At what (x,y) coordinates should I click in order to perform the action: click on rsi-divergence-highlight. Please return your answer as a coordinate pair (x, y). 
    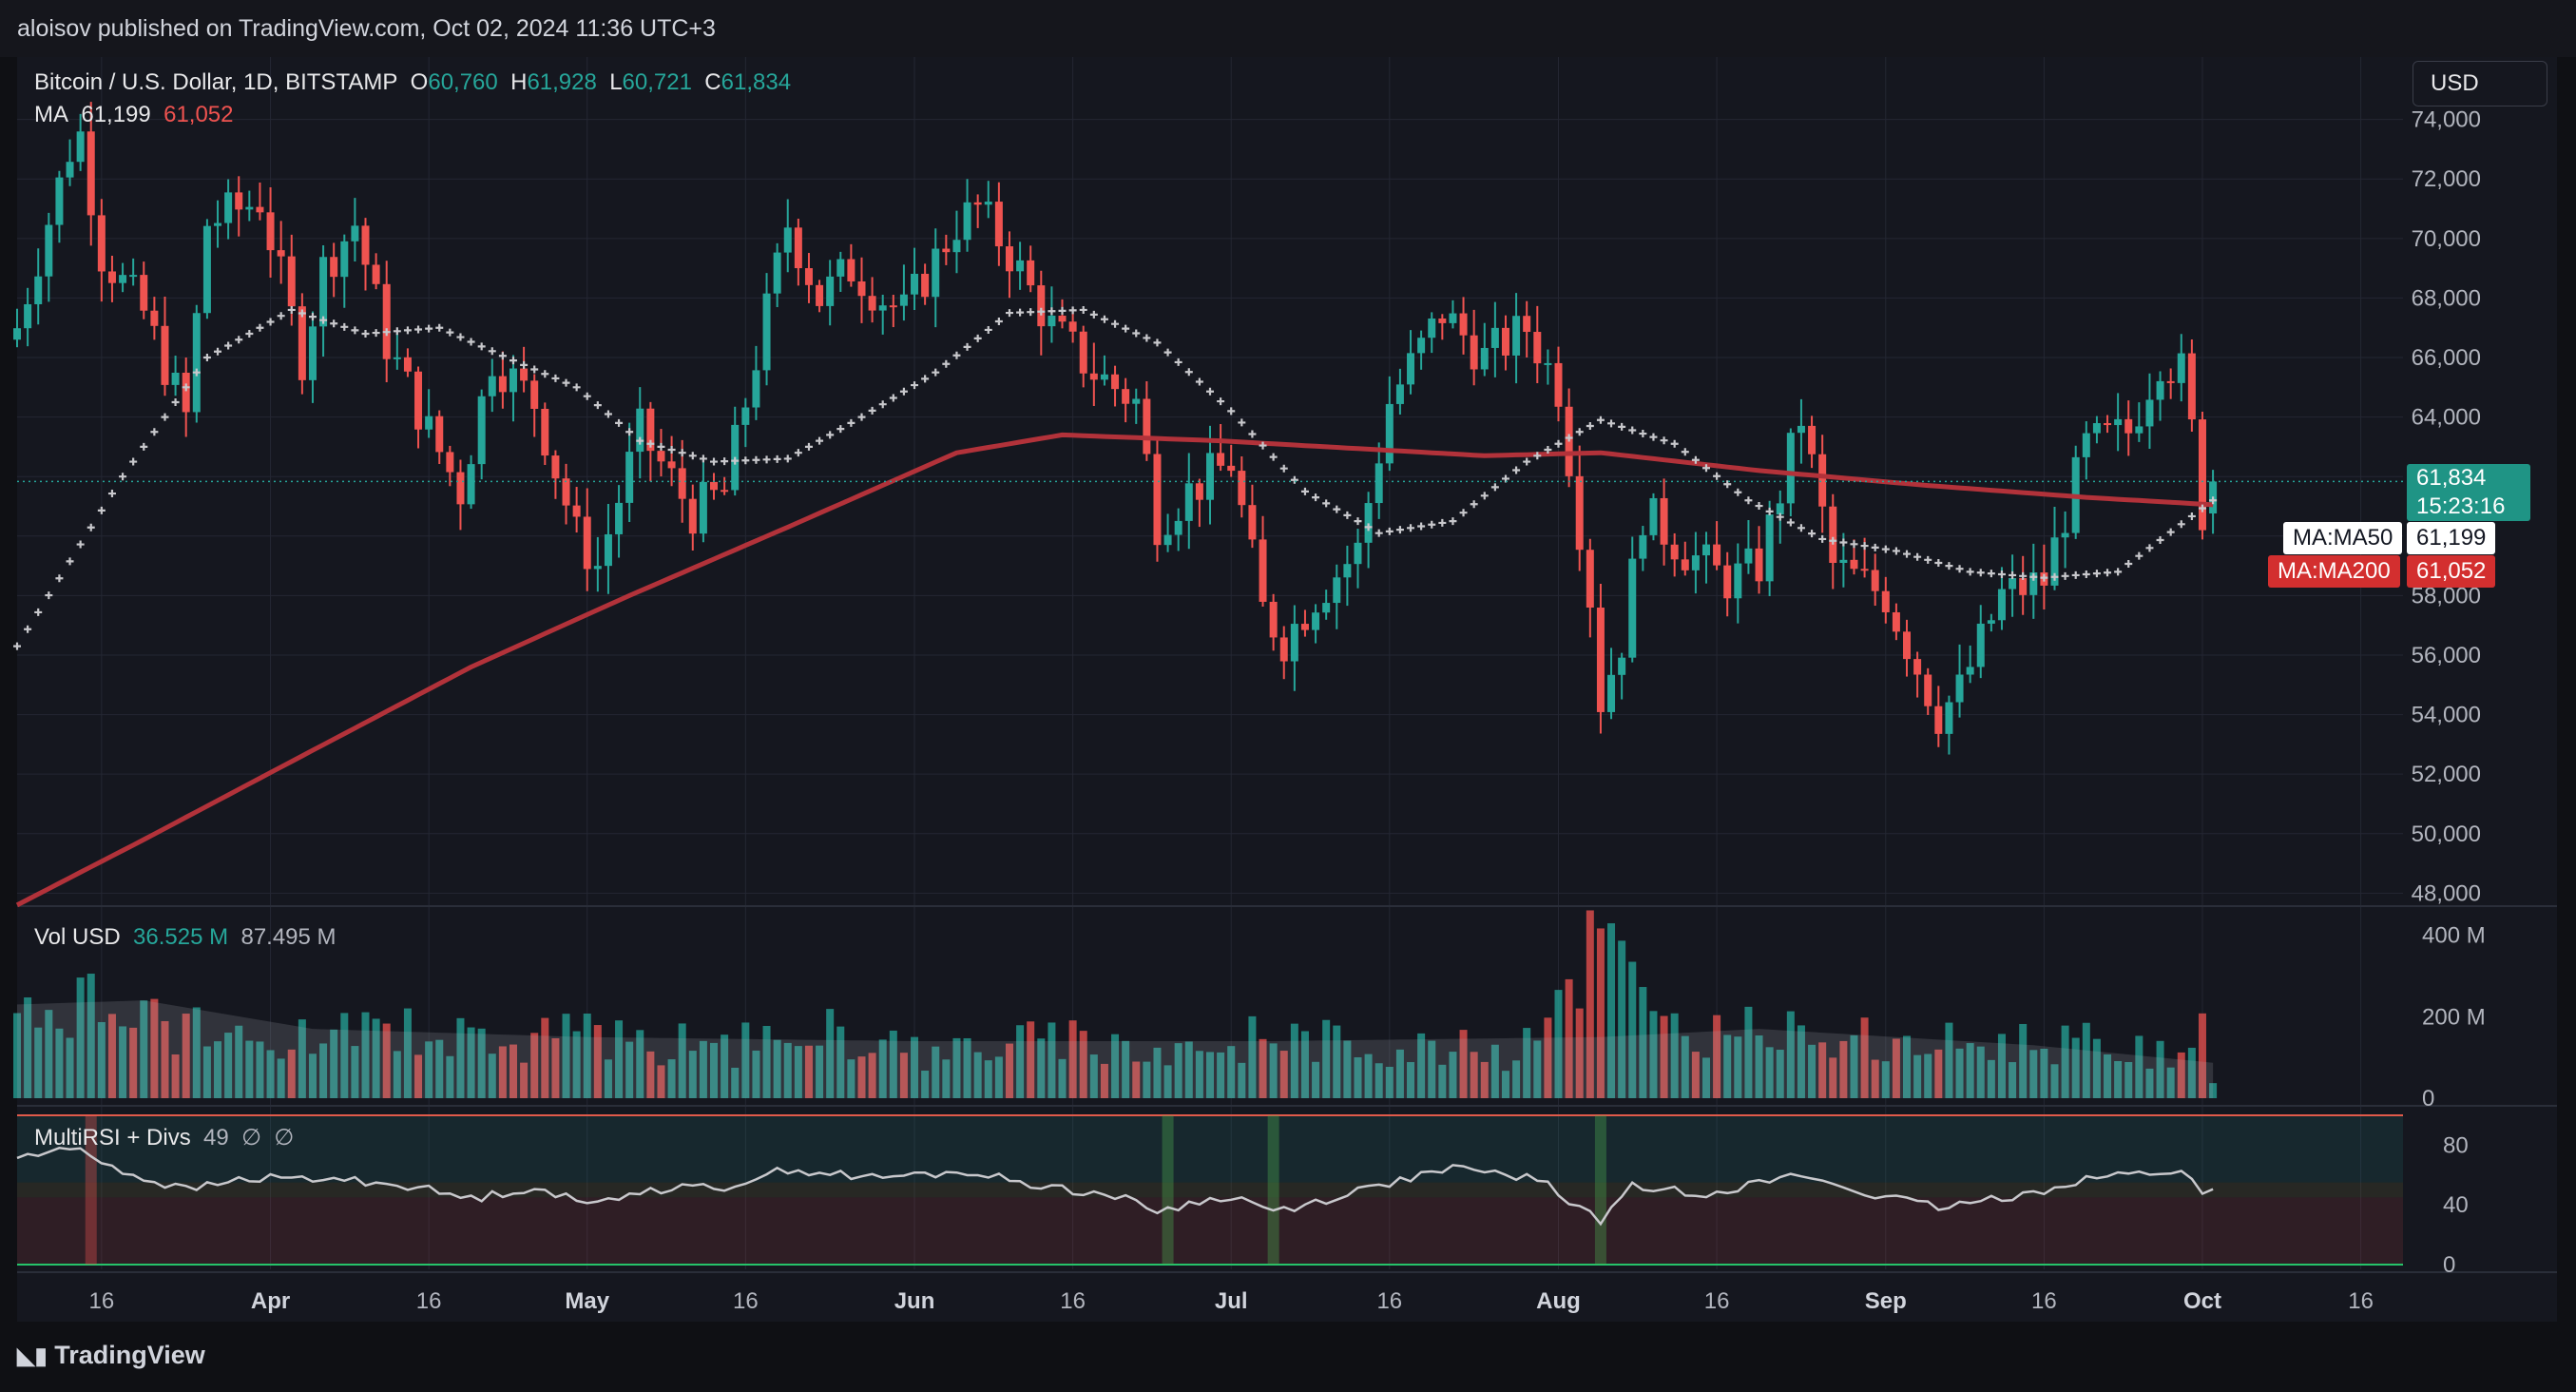
    Looking at the image, I should click on (1600, 1190).